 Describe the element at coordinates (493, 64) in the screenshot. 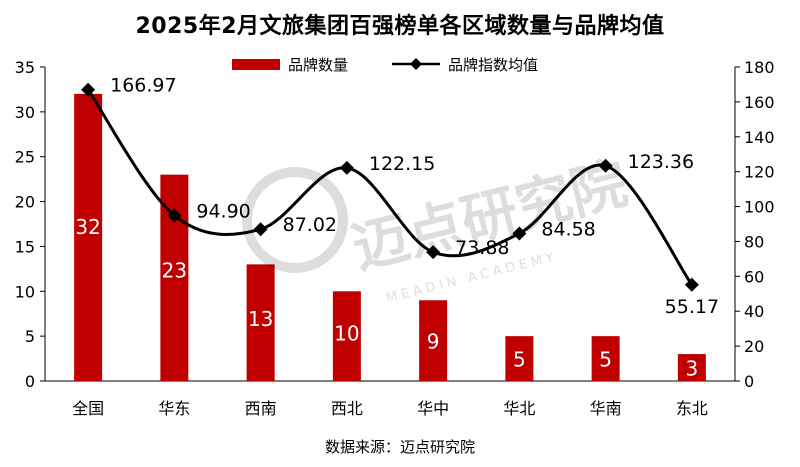

I see `legend-line-label: 品牌指数均值` at that location.